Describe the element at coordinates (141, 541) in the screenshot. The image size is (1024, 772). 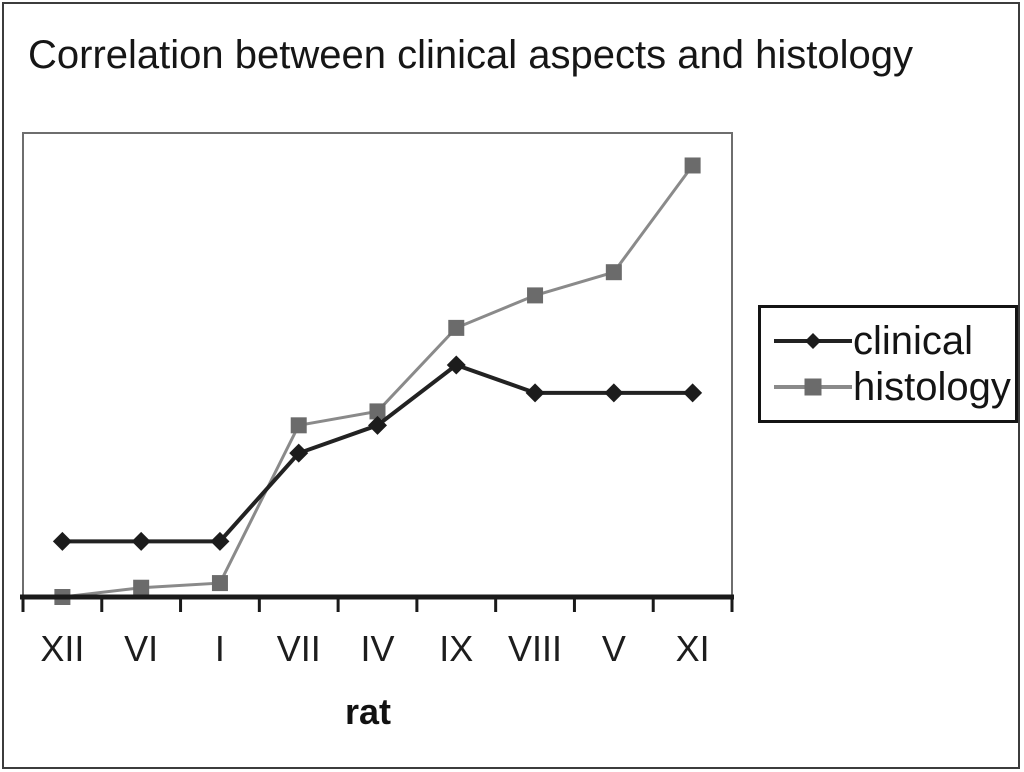
I see `data-point-clinical-VI` at that location.